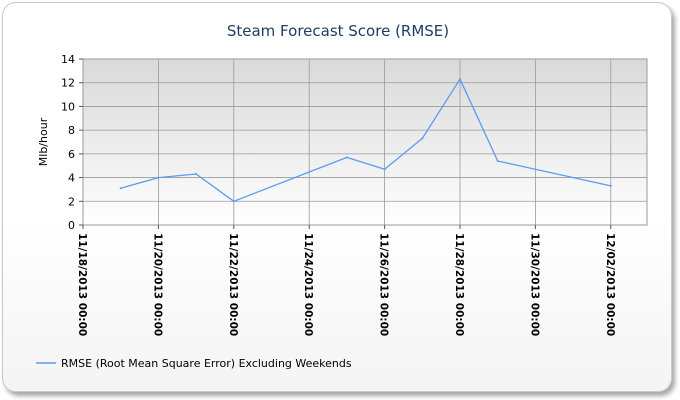 The height and width of the screenshot is (400, 680). Describe the element at coordinates (534, 284) in the screenshot. I see `x-tick-label: 11/30/2013 00:00` at that location.